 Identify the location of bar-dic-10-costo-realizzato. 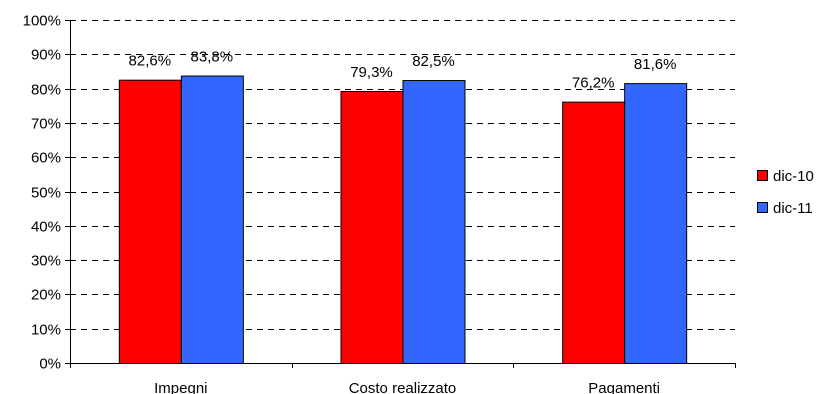
(372, 227).